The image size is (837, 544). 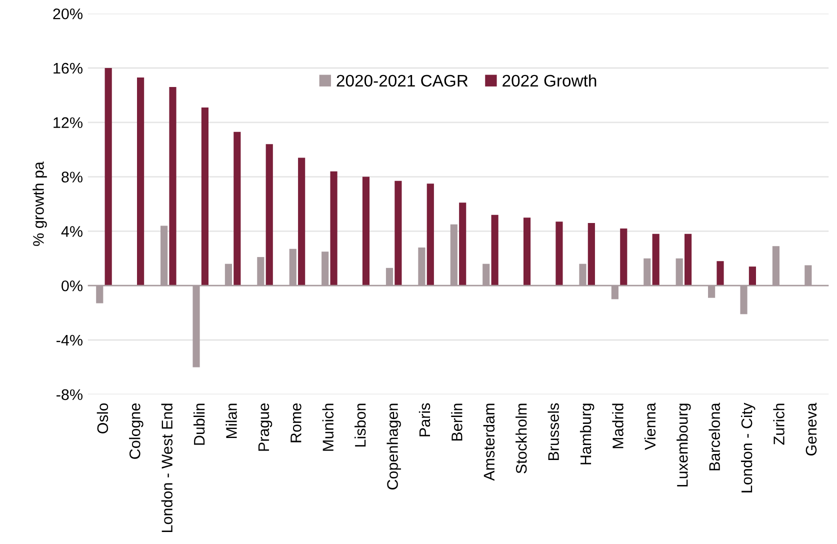 What do you see at coordinates (683, 445) in the screenshot?
I see `x-tick-label: Luxembourg` at bounding box center [683, 445].